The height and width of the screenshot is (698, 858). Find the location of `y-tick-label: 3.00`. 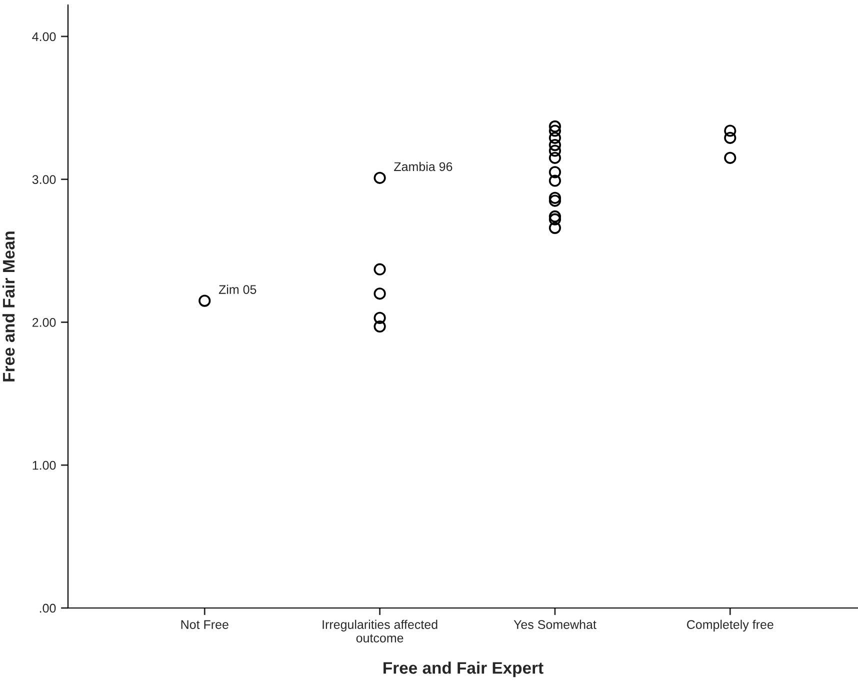

y-tick-label: 3.00 is located at coordinates (44, 179).